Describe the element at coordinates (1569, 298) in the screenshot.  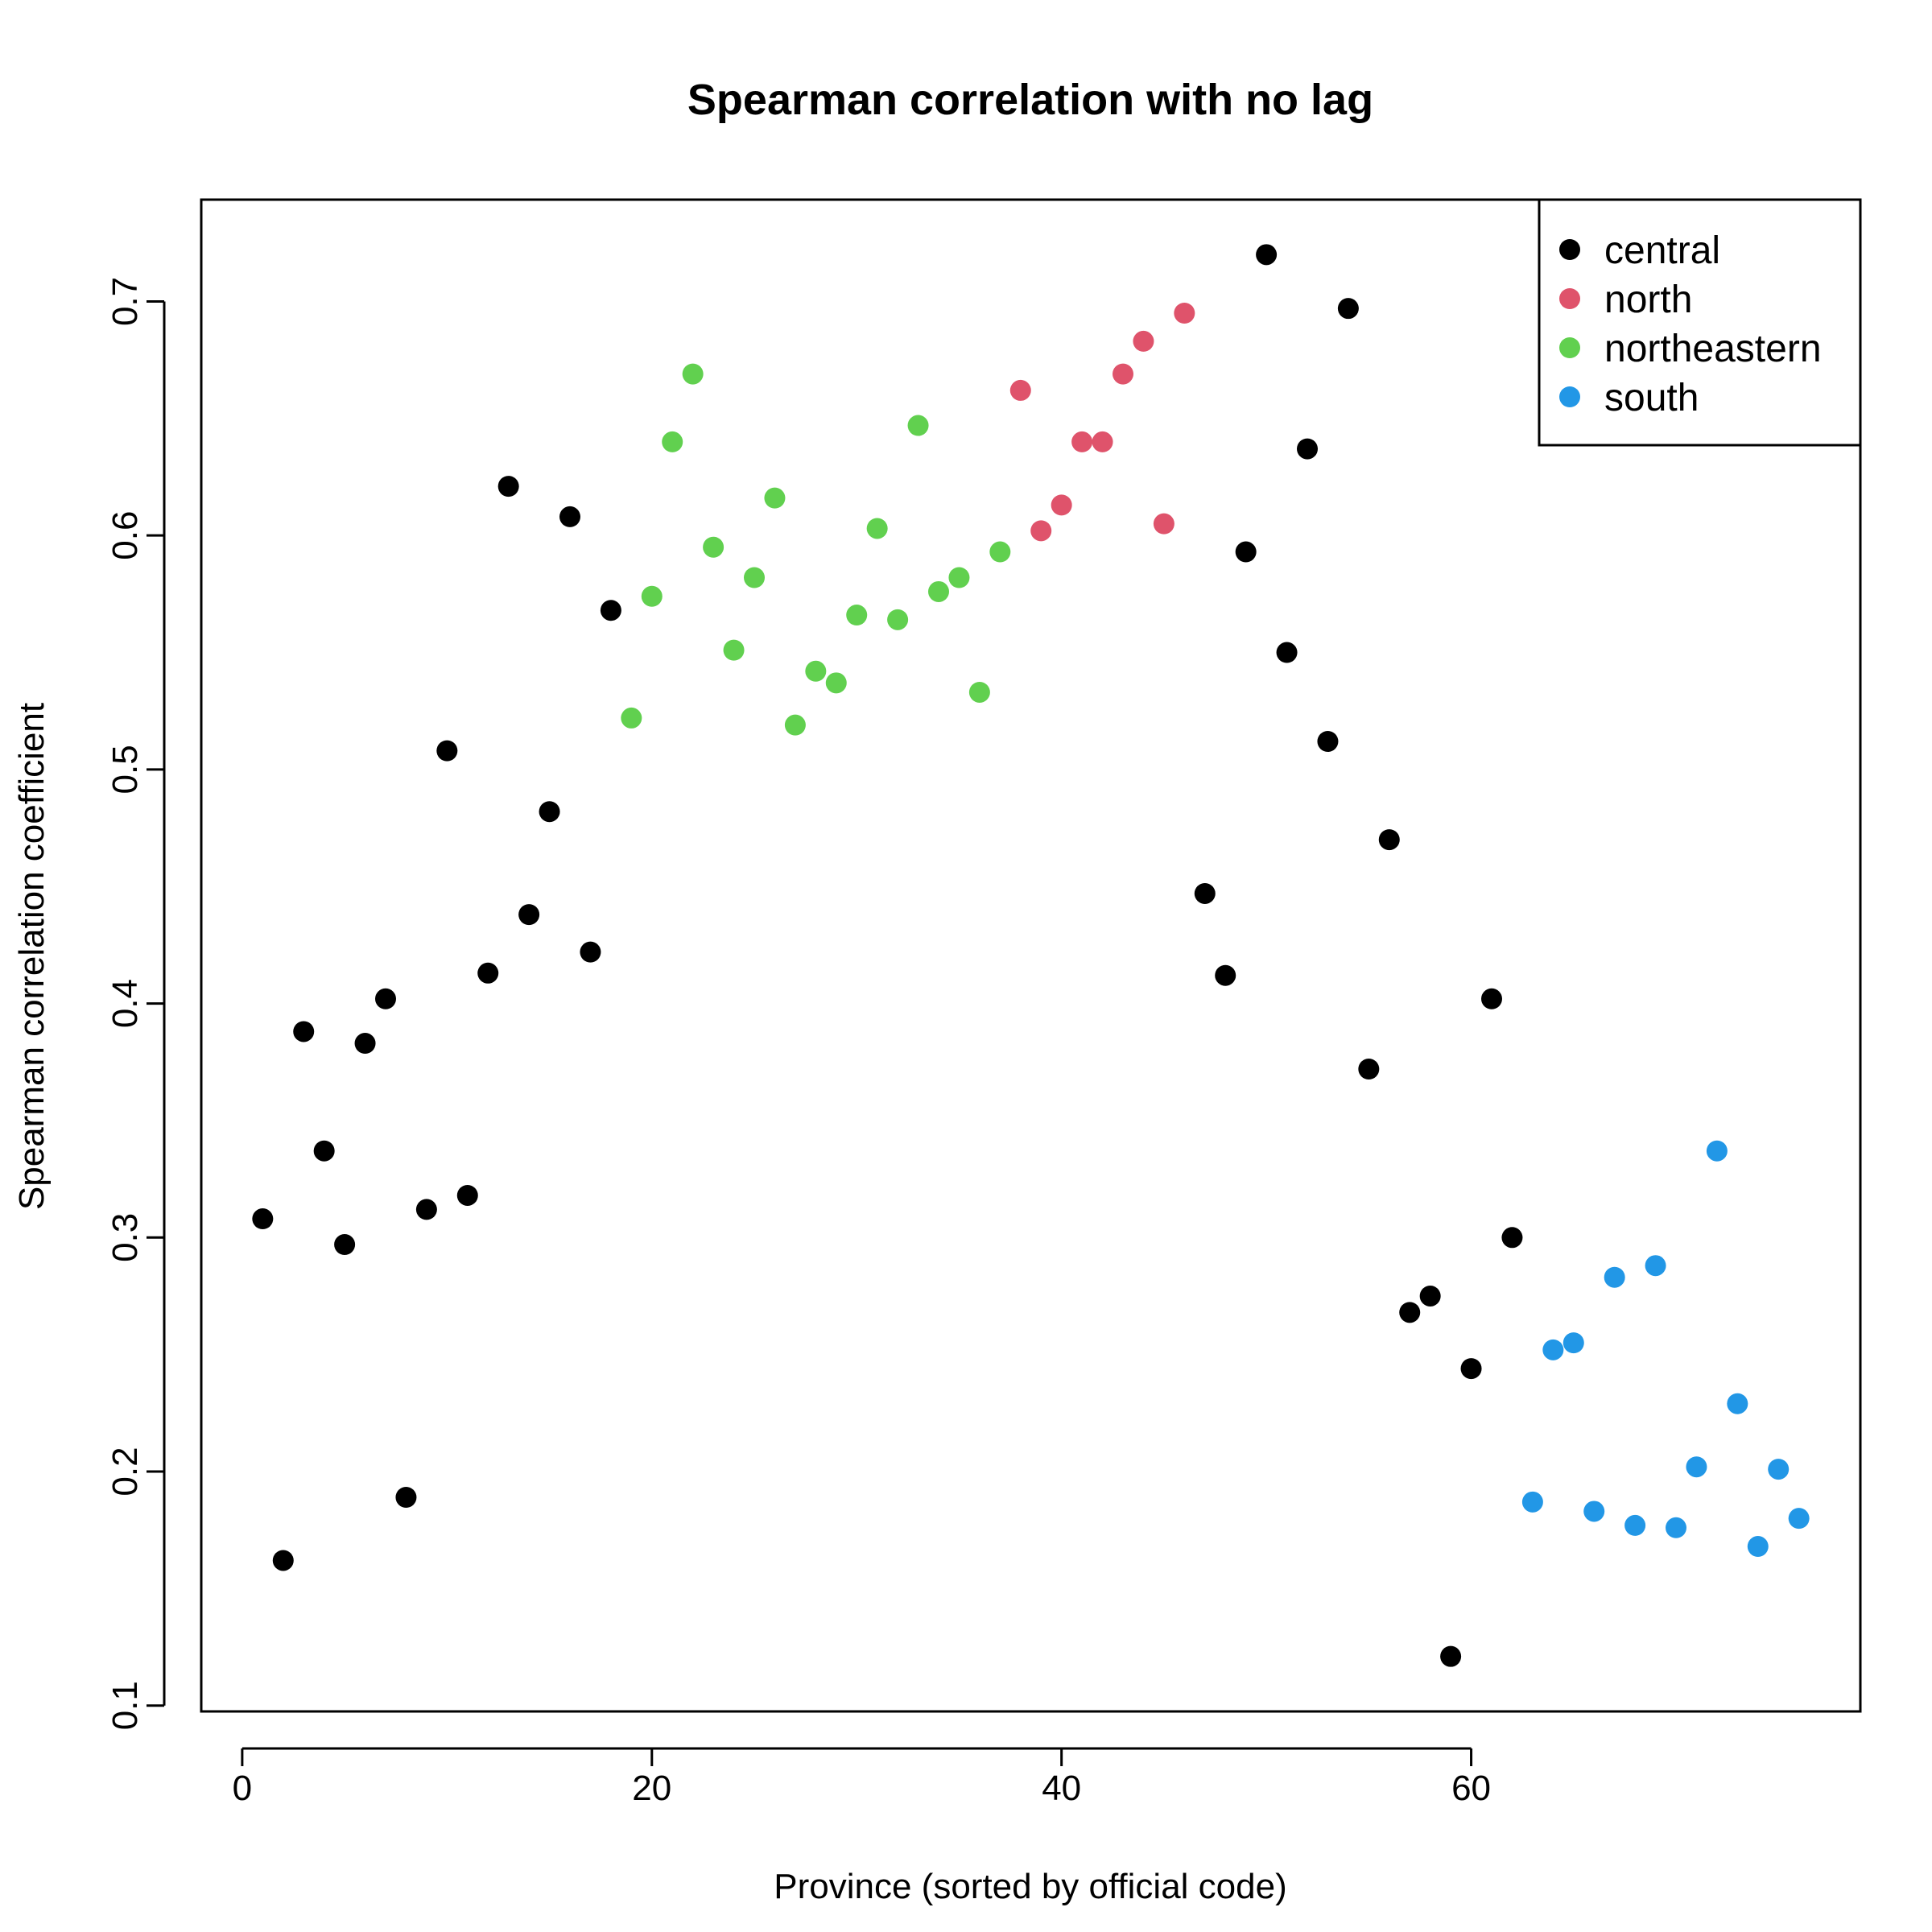
I see `legend-marker-north` at that location.